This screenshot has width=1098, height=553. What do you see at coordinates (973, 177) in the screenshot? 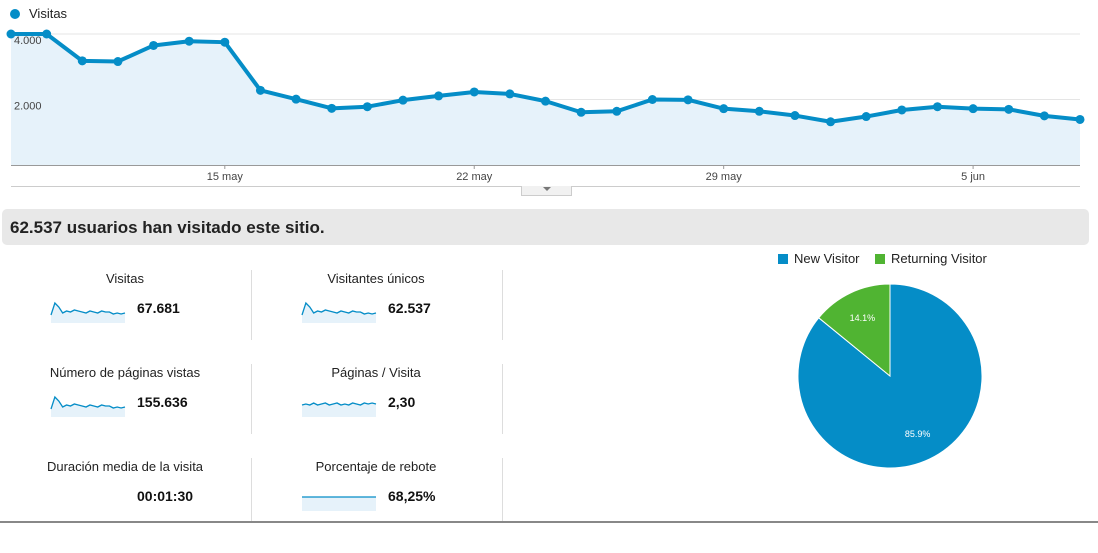
I see `x-tick-label: 5 jun` at bounding box center [973, 177].